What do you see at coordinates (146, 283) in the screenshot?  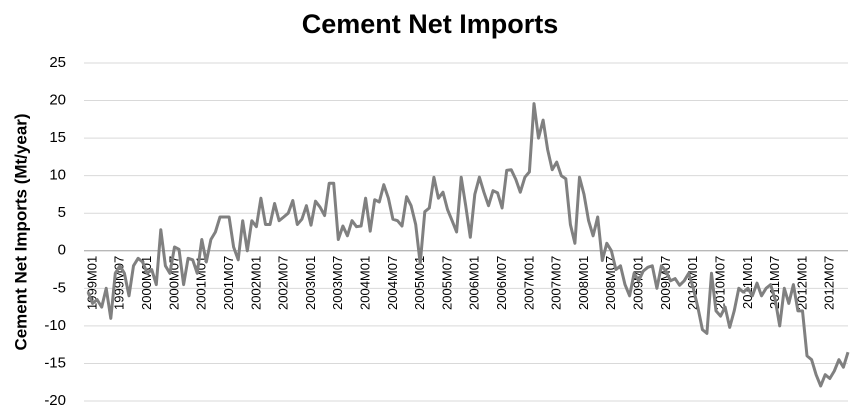 I see `x-tick-label: 2000M01` at bounding box center [146, 283].